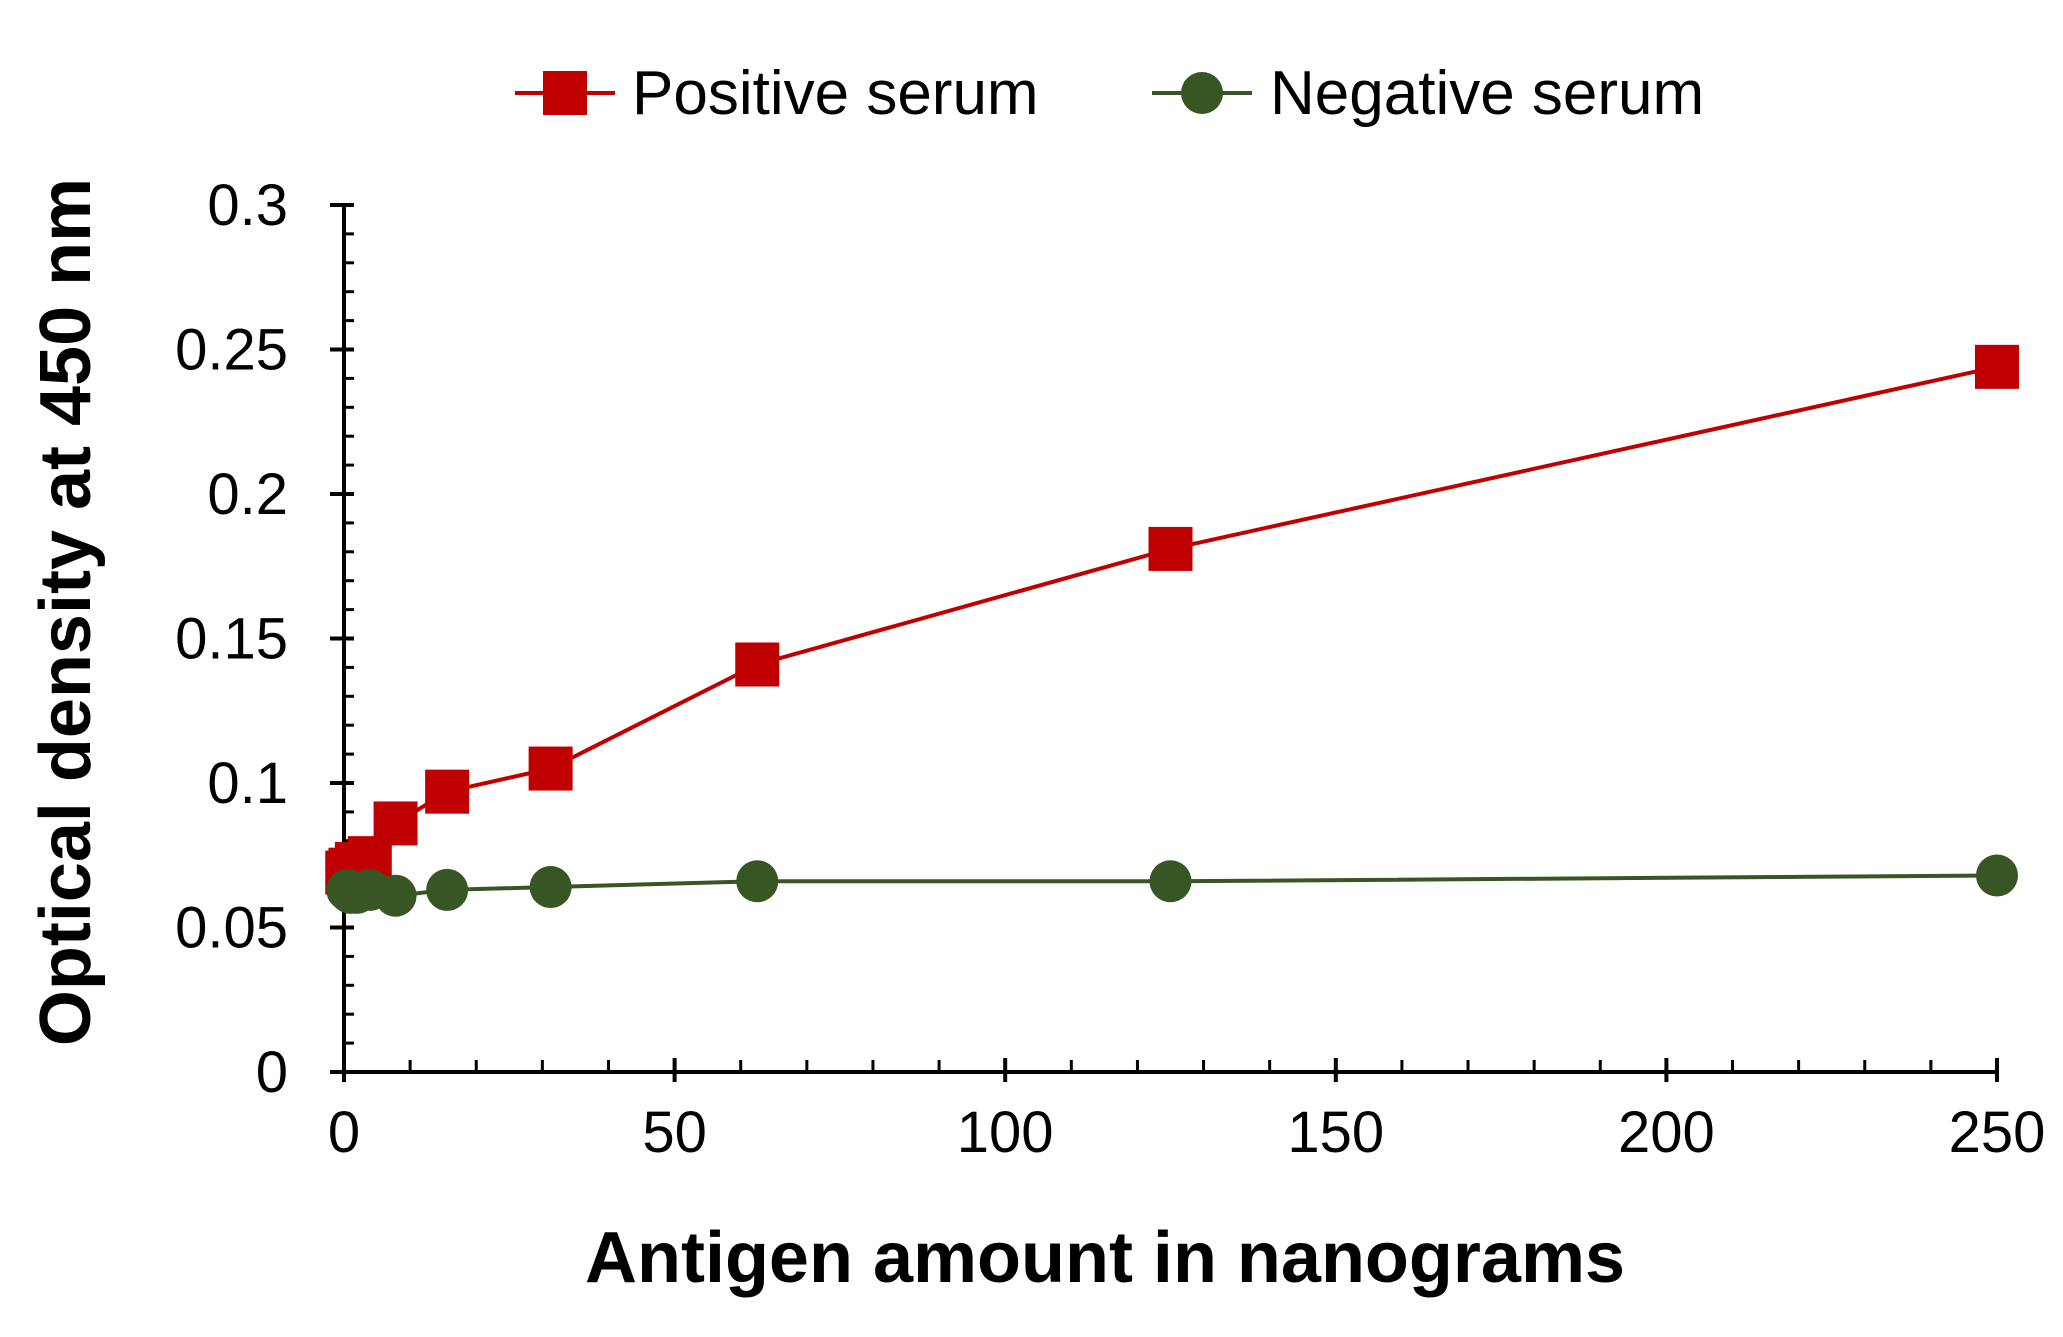  Describe the element at coordinates (835, 93) in the screenshot. I see `legend-label-positive: Positive serum` at that location.